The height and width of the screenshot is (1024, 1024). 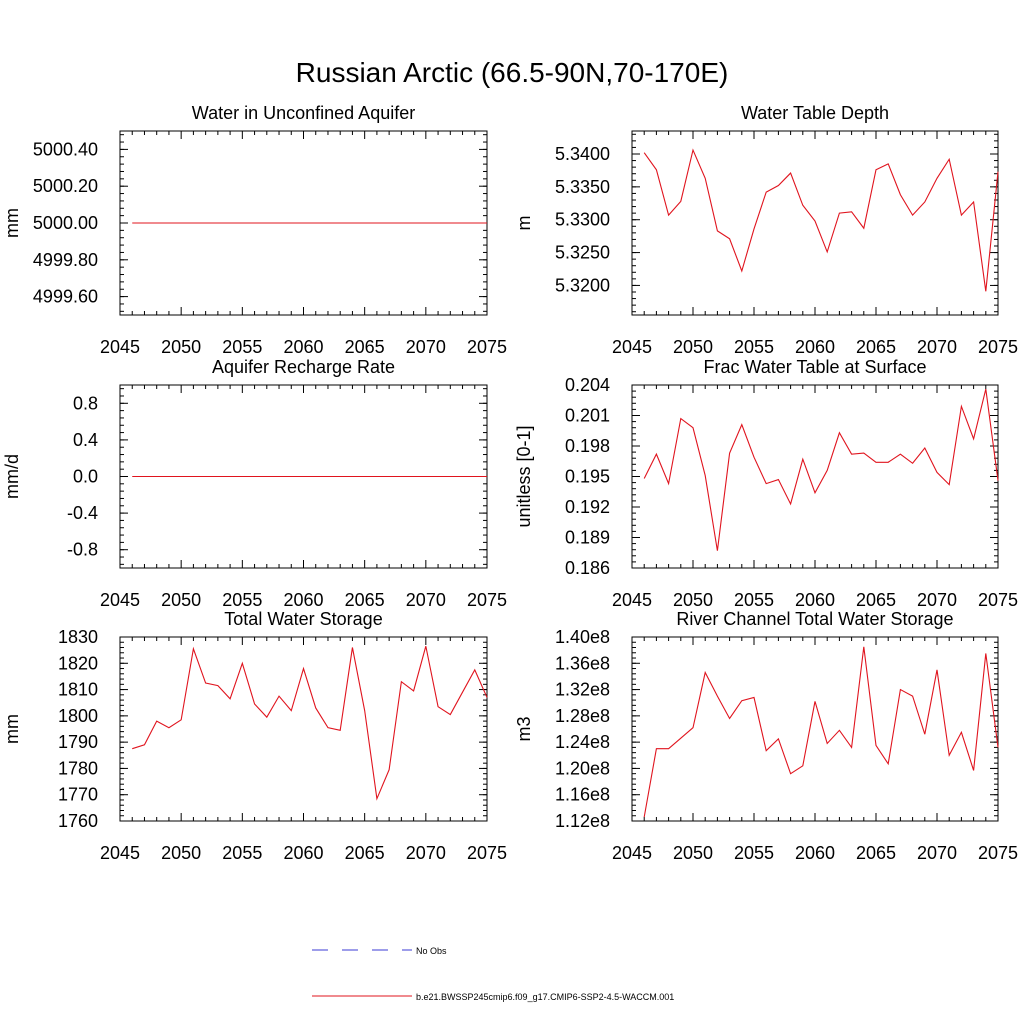 What do you see at coordinates (587, 477) in the screenshot?
I see `y-tick-label: 0.195` at bounding box center [587, 477].